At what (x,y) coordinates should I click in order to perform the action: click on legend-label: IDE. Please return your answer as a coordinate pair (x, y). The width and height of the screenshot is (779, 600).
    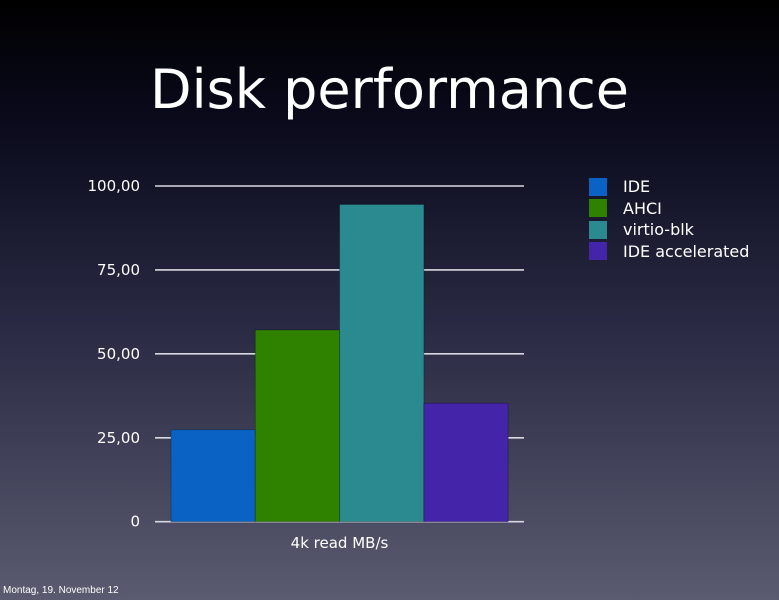
    Looking at the image, I should click on (637, 186).